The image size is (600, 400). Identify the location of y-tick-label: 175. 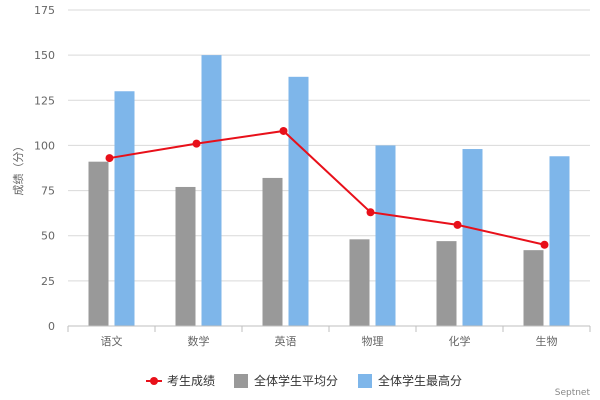
(44, 10).